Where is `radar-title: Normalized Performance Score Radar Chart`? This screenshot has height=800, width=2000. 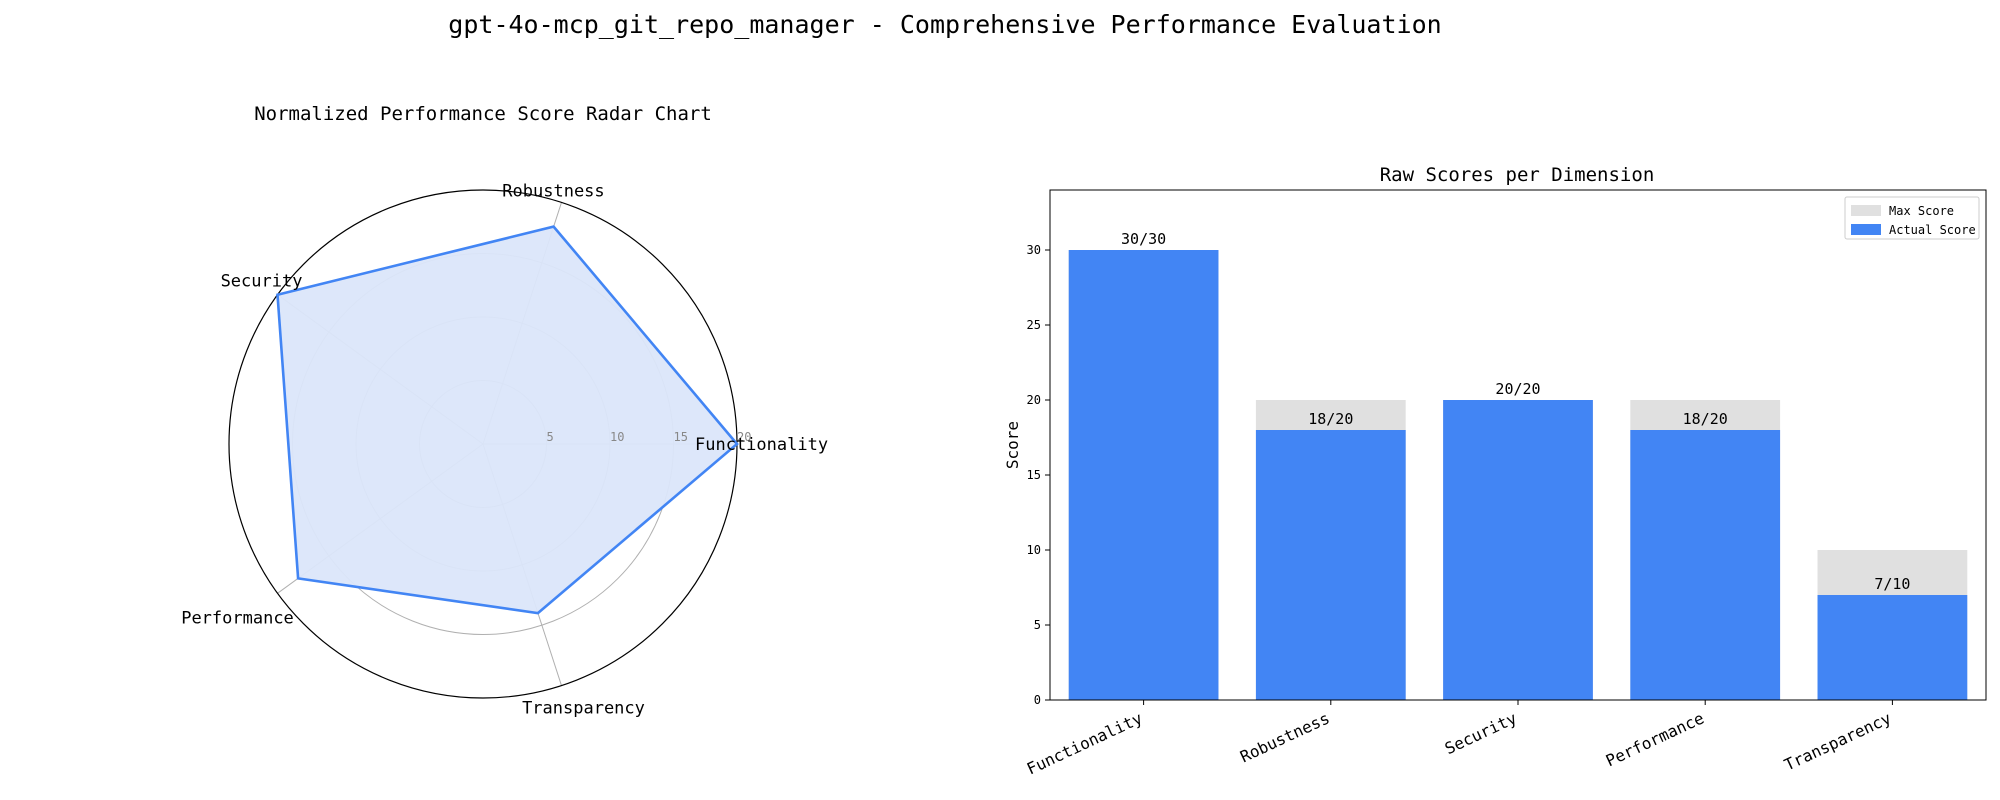
radar-title: Normalized Performance Score Radar Chart is located at coordinates (483, 114).